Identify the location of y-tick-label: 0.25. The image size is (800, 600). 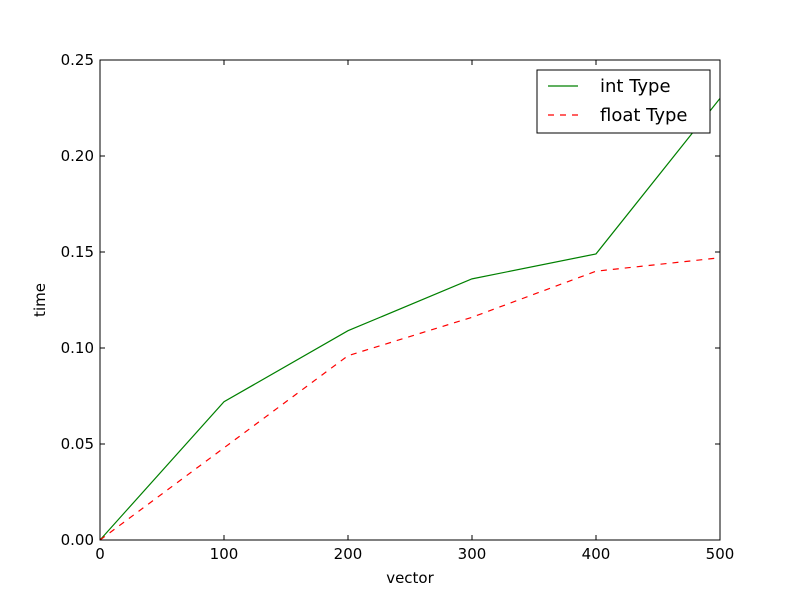
(77, 60).